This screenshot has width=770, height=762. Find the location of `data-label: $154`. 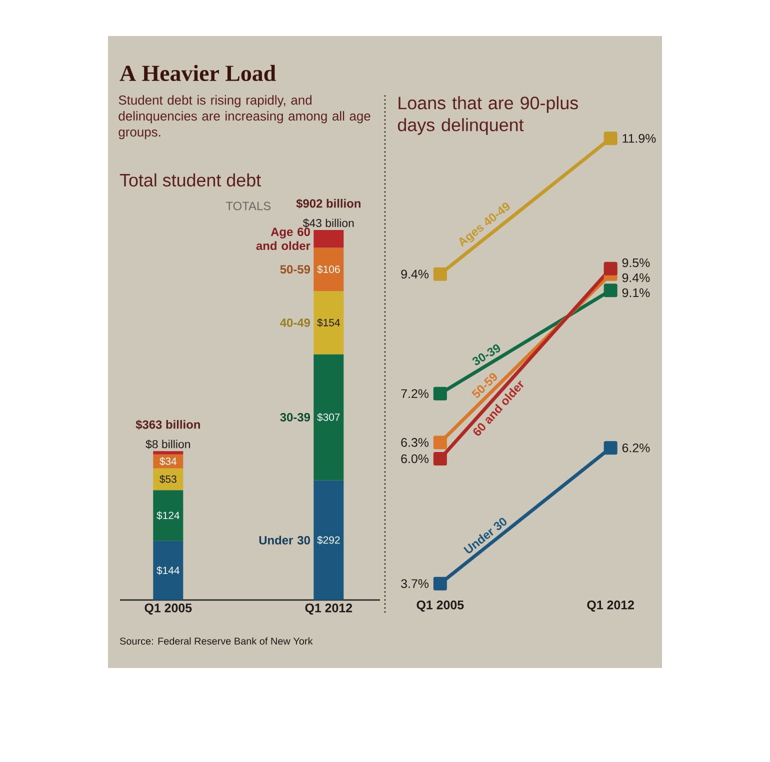

data-label: $154 is located at coordinates (328, 322).